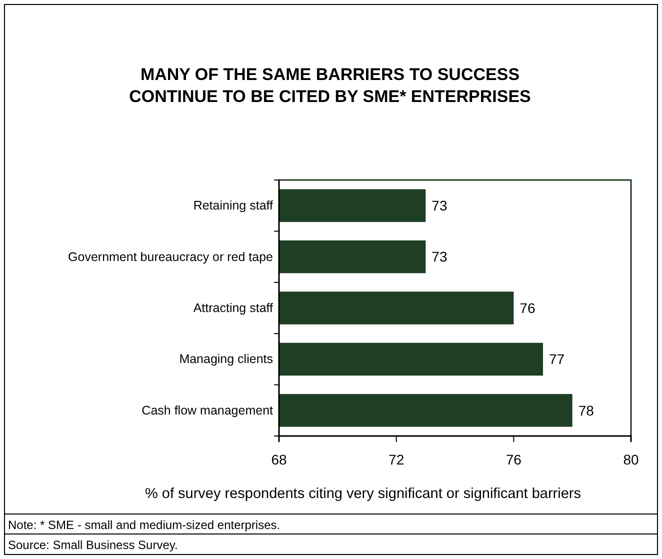  What do you see at coordinates (631, 460) in the screenshot?
I see `x-tick-label: 80` at bounding box center [631, 460].